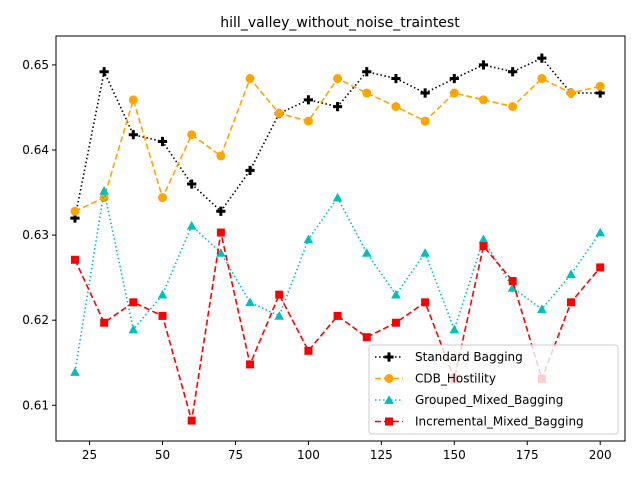 Image resolution: width=640 pixels, height=480 pixels. I want to click on y-tick-label: 0.62, so click(35, 320).